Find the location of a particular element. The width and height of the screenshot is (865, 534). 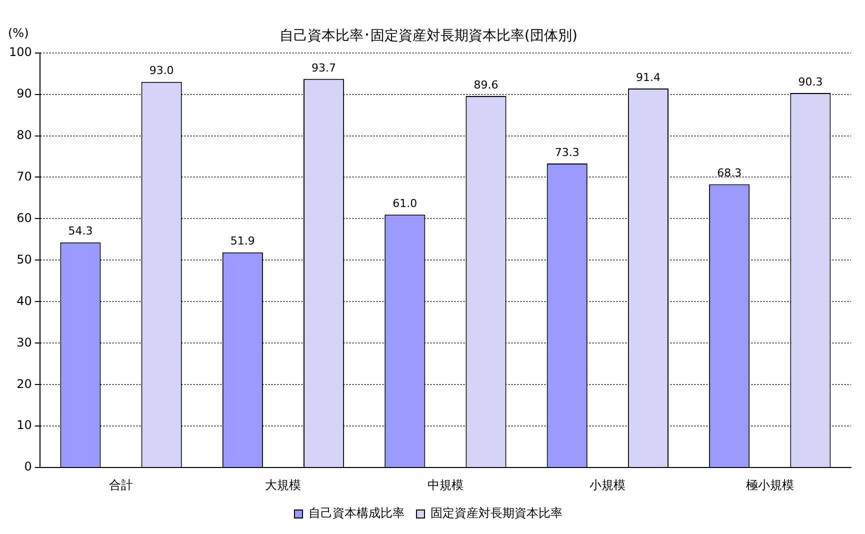

x-tick-label: 合計 is located at coordinates (121, 485).